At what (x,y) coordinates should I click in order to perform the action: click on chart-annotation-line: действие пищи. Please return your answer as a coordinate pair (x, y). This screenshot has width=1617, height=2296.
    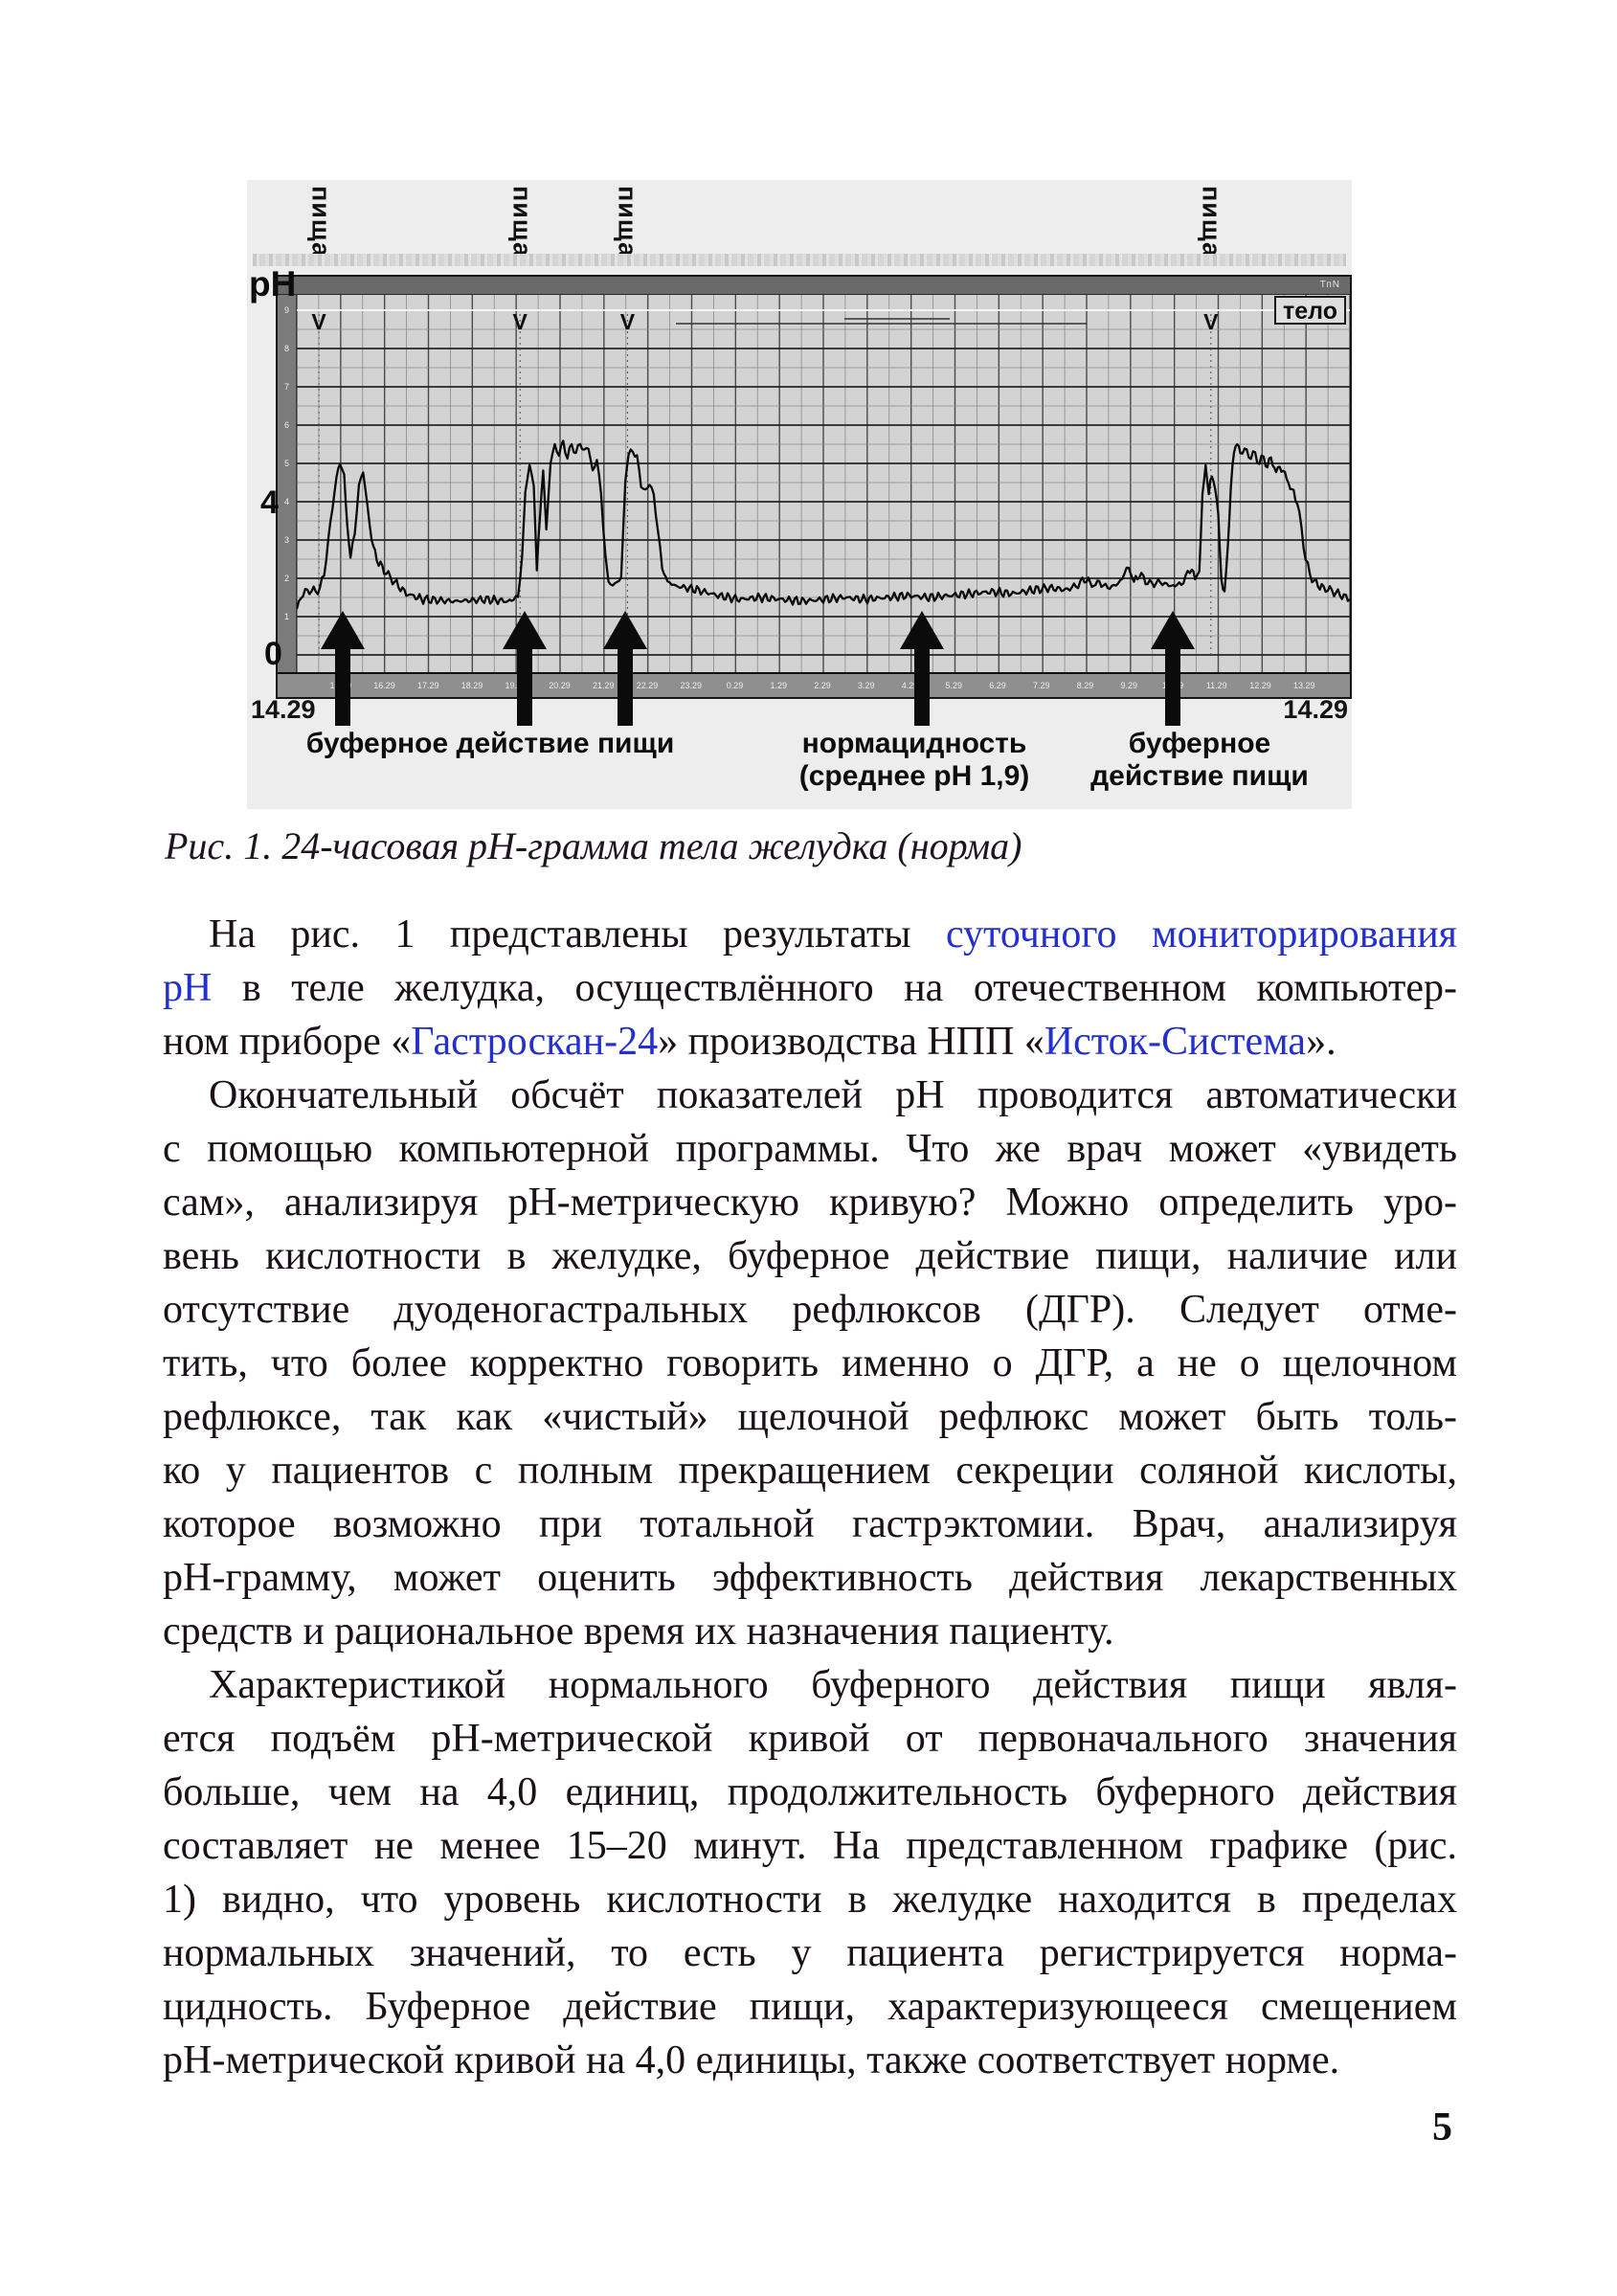
    Looking at the image, I should click on (1199, 776).